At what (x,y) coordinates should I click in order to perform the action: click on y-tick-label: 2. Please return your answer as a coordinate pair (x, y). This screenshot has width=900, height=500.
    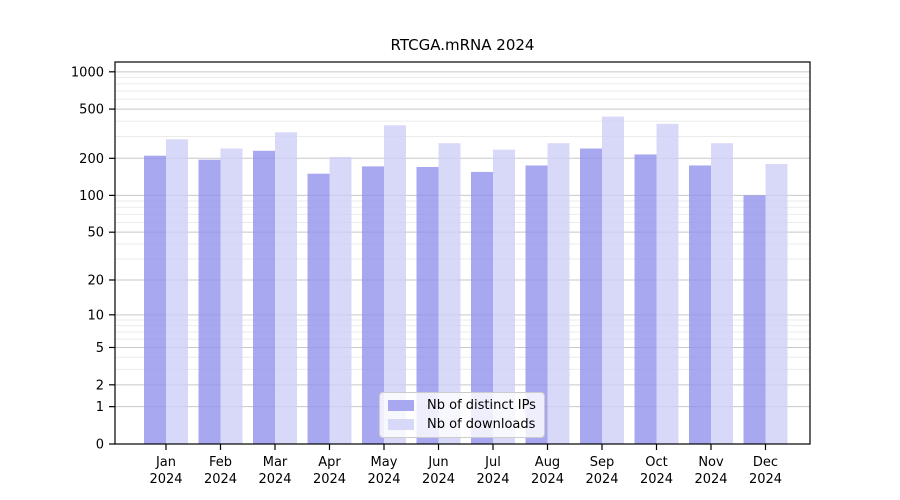
    Looking at the image, I should click on (100, 385).